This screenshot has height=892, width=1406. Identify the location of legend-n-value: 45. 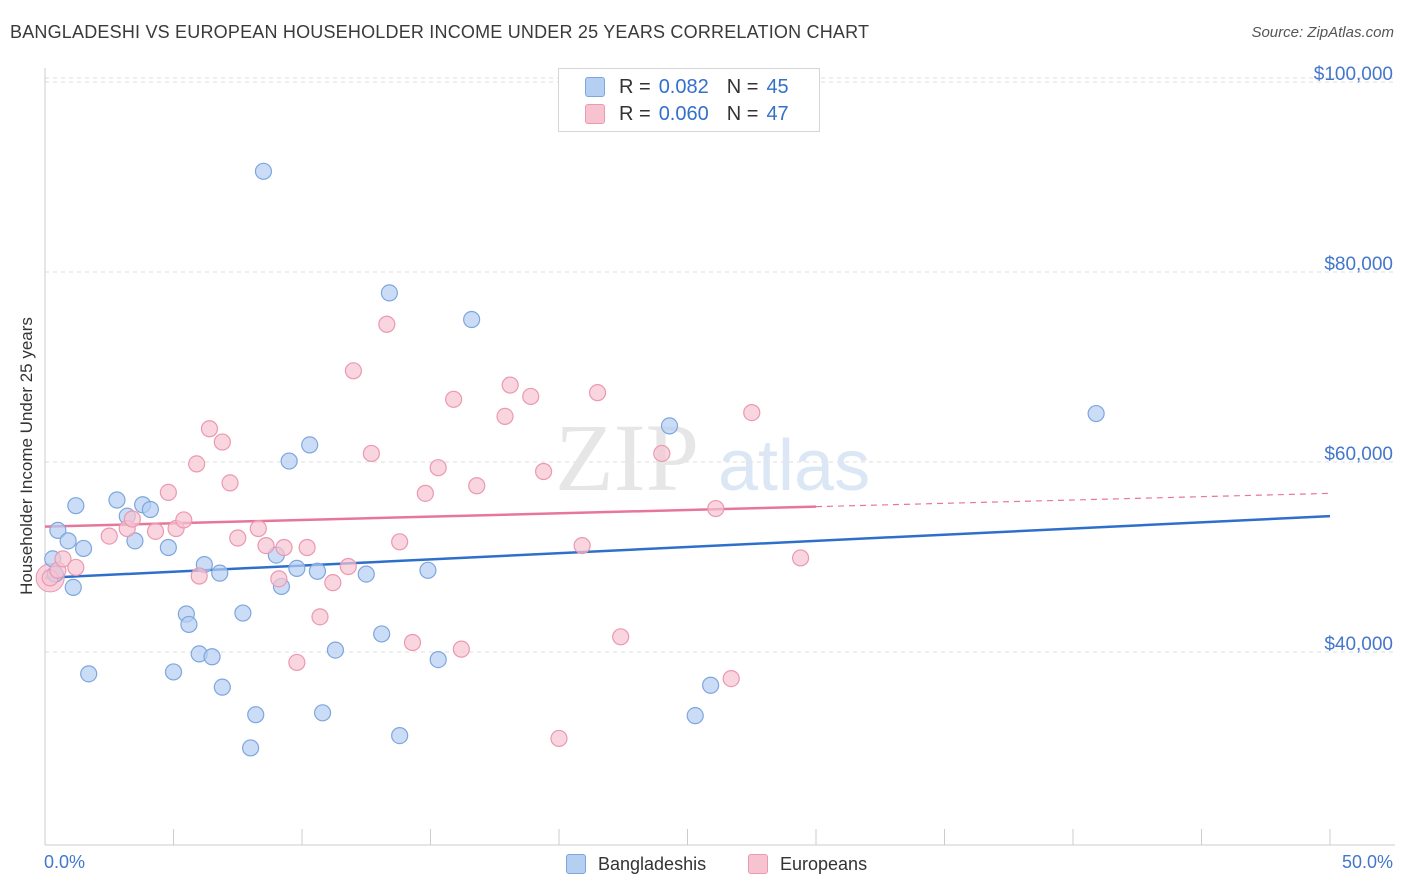
(777, 86).